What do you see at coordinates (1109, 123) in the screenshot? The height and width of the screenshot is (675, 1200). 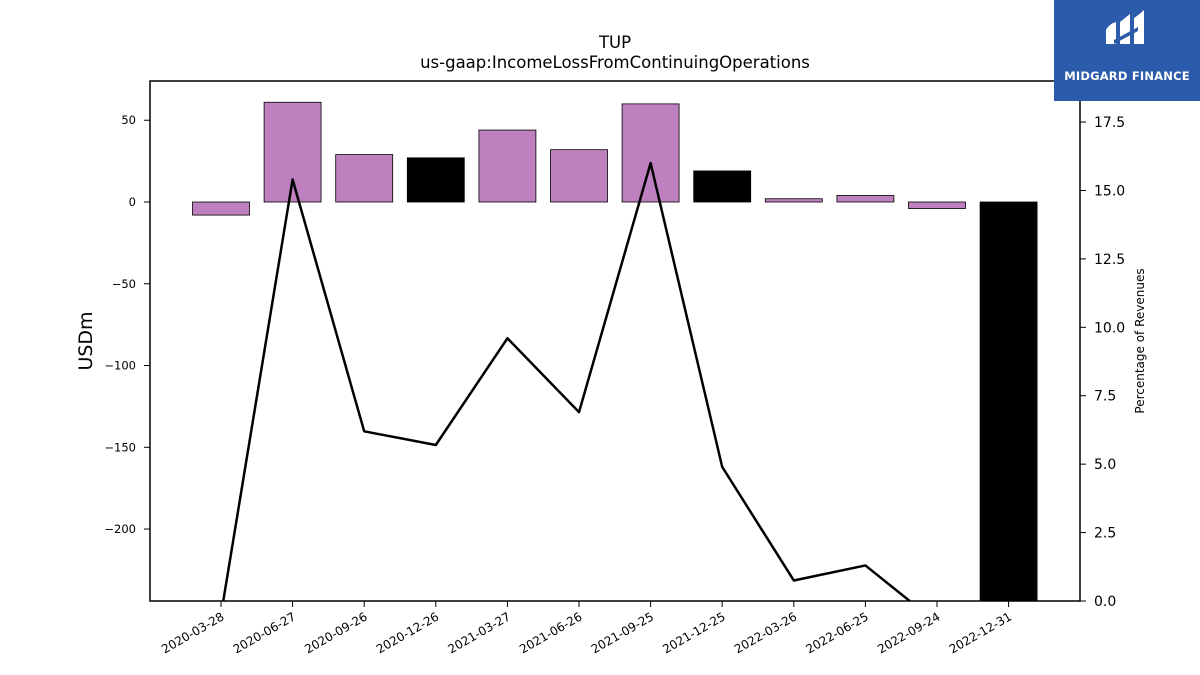 I see `y2-tick-label: 17.5` at bounding box center [1109, 123].